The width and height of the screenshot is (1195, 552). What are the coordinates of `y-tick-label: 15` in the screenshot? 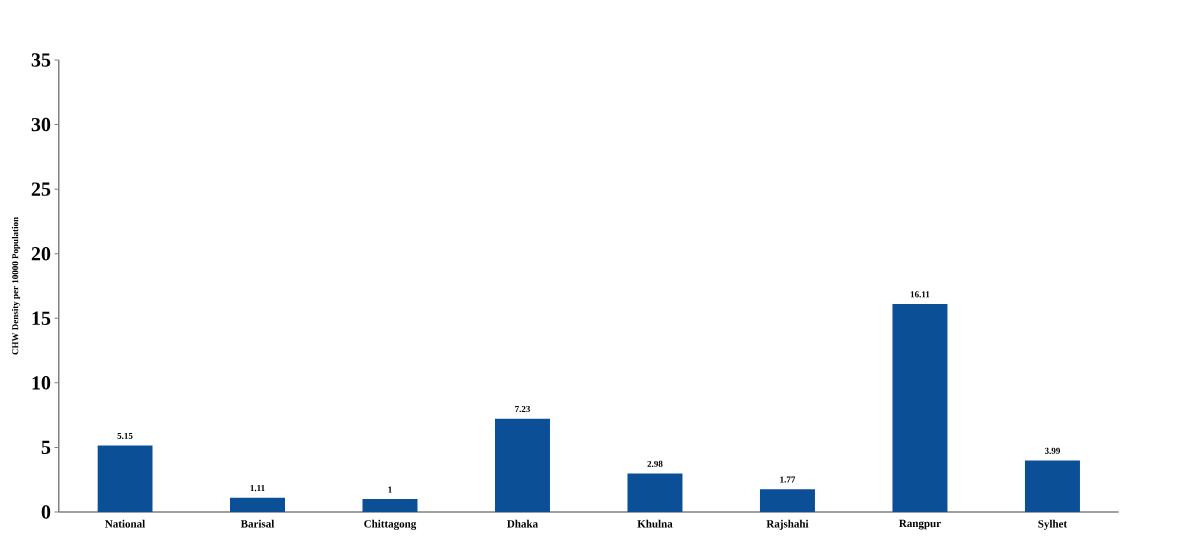 It's located at (41, 318).